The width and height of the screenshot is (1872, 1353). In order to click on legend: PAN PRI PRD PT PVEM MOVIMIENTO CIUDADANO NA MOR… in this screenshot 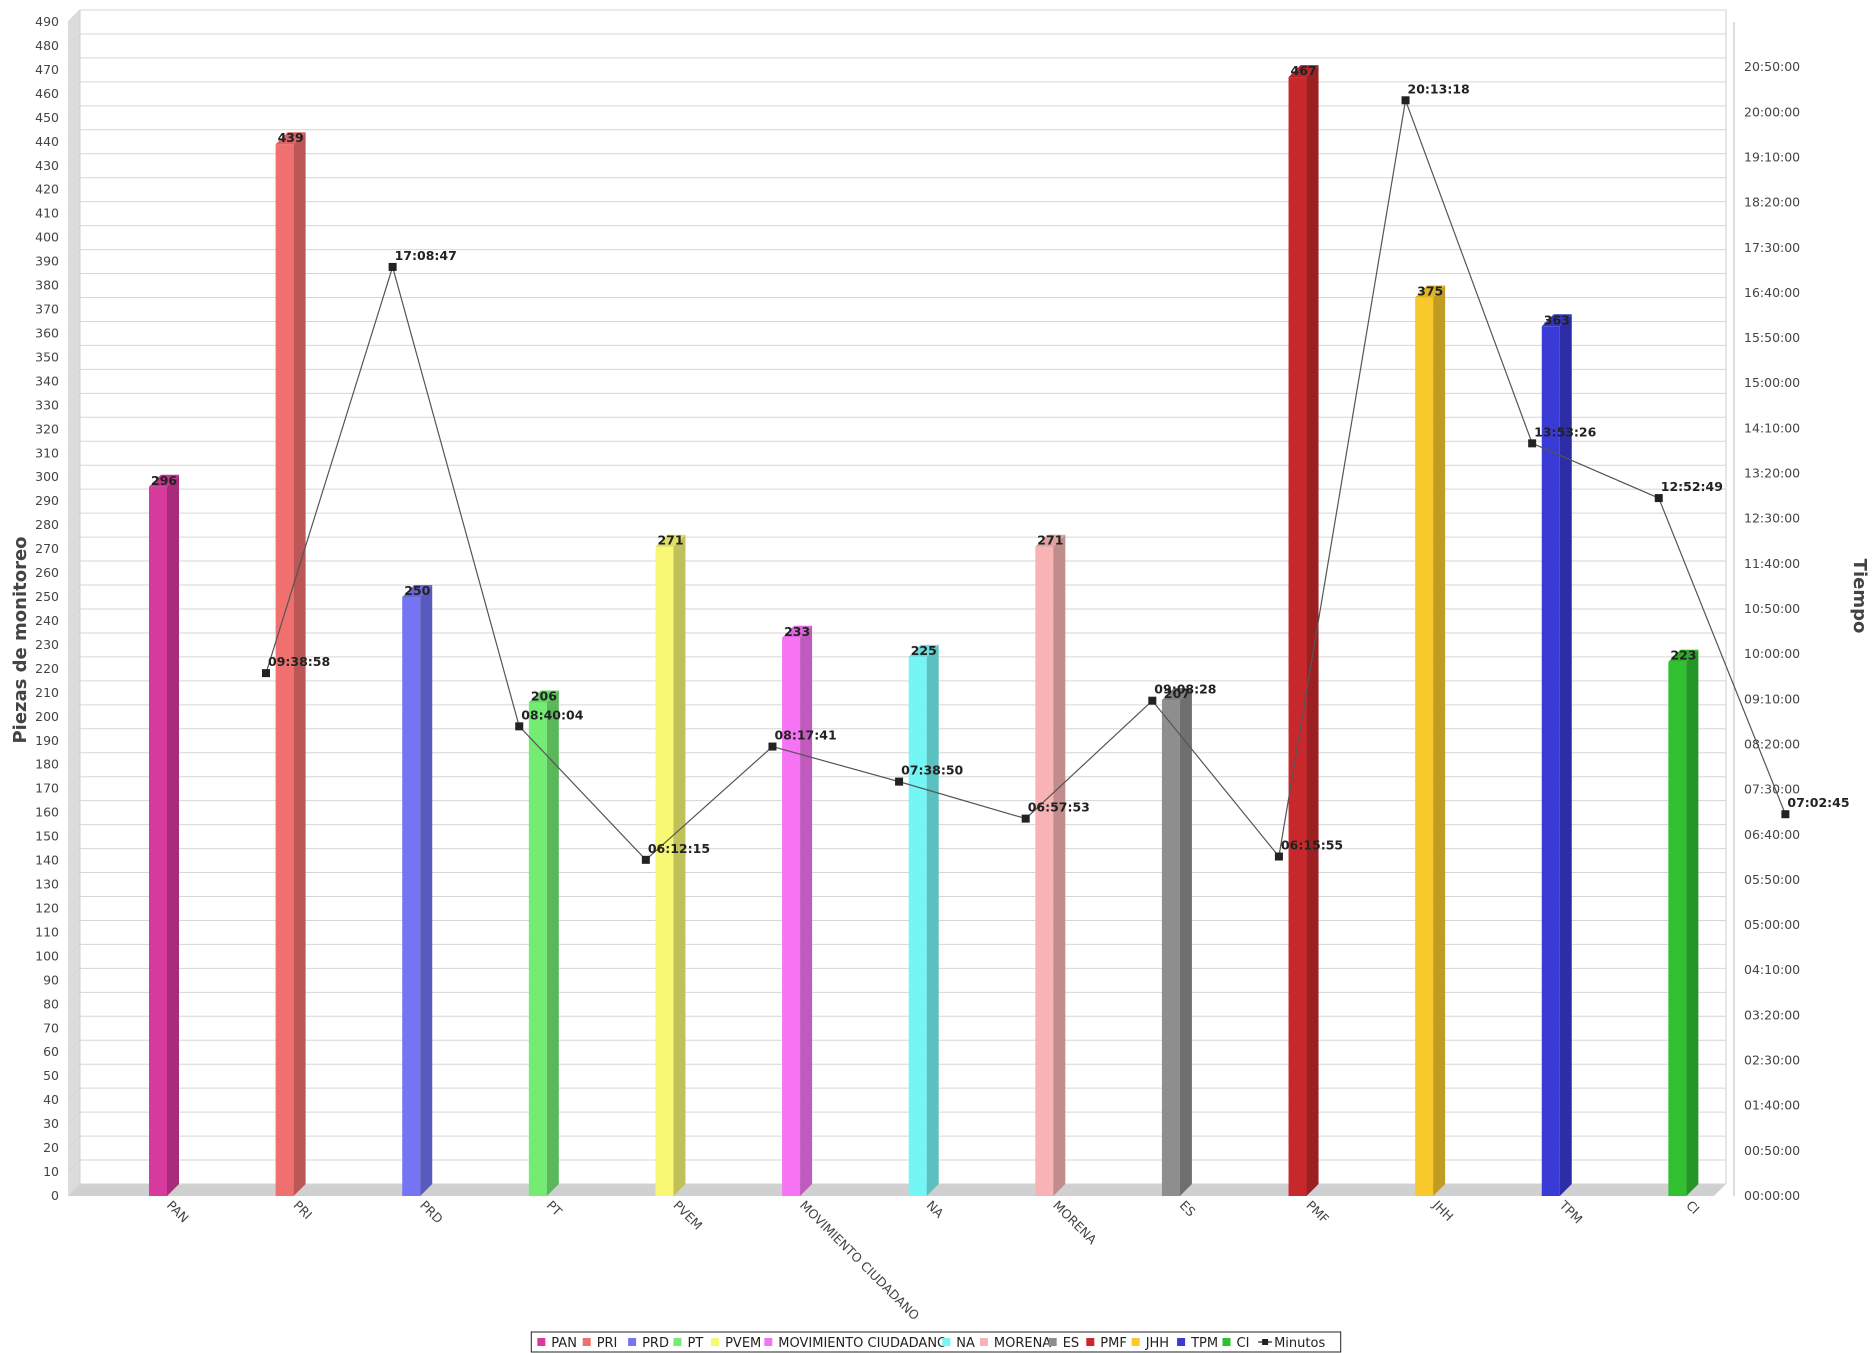, I will do `click(936, 1342)`.